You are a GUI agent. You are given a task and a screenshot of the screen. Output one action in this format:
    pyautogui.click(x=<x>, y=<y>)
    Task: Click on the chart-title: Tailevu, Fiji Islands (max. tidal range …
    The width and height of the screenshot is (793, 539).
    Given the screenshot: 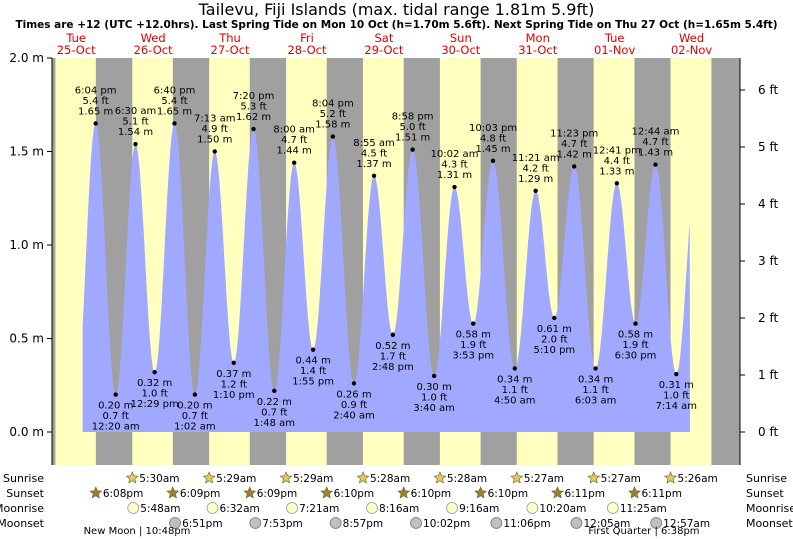 What is the action you would take?
    pyautogui.click(x=396, y=9)
    